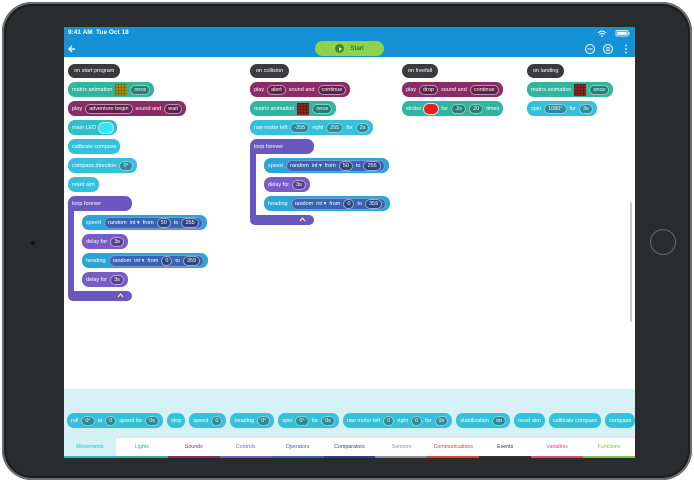  What do you see at coordinates (94, 71) in the screenshot?
I see `event-hat: on start program` at bounding box center [94, 71].